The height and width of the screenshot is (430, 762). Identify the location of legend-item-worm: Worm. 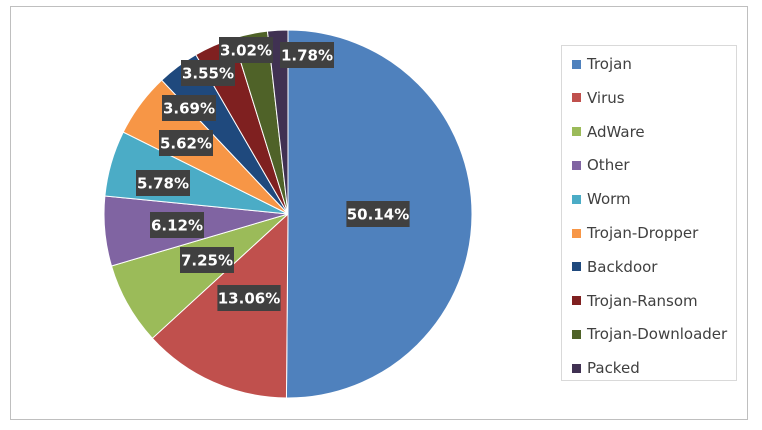
(601, 199).